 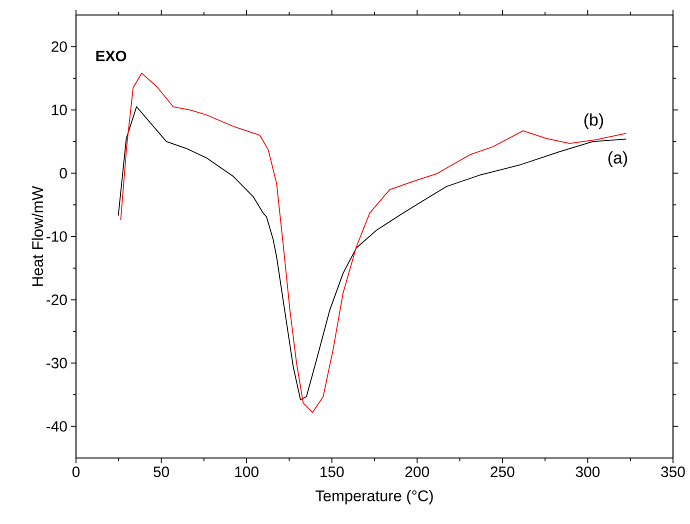 I want to click on y-tick-label: -30, so click(x=56, y=363).